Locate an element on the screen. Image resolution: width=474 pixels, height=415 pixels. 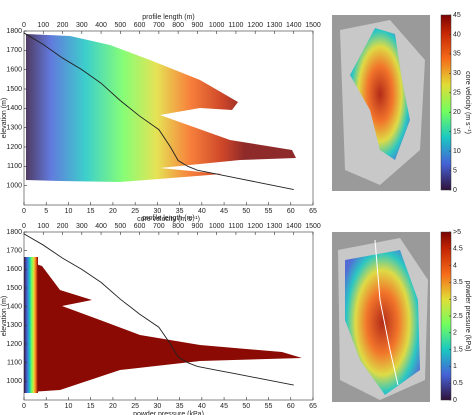
colorbar-tick-label: 5 is located at coordinates (455, 170).